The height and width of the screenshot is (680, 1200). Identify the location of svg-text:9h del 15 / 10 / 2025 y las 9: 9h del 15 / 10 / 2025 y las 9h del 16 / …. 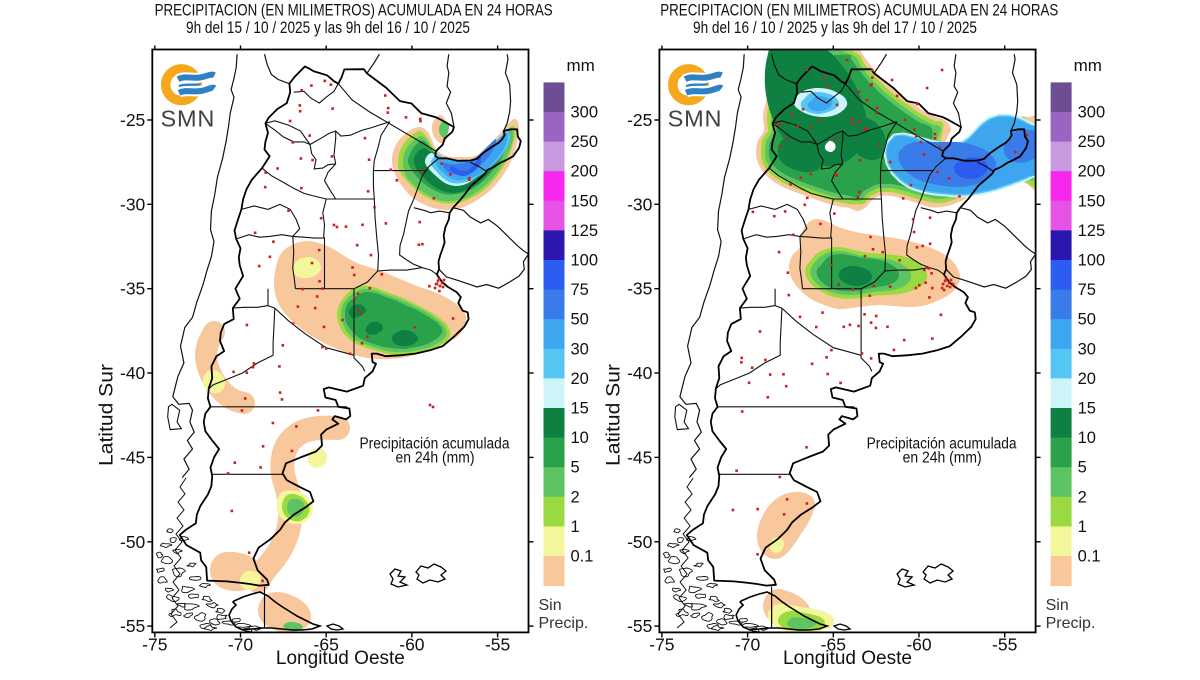
(328, 28).